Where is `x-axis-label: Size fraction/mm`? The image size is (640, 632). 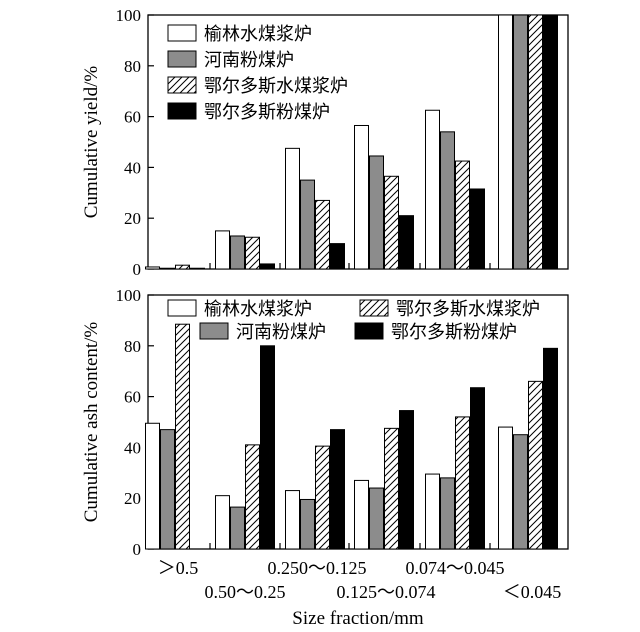
x-axis-label: Size fraction/mm is located at coordinates (358, 618).